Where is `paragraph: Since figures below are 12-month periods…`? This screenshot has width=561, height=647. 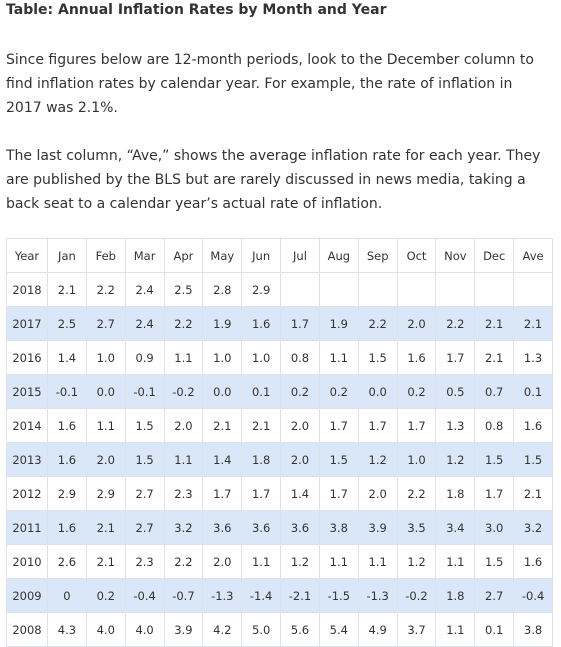
paragraph: Since figures below are 12-month periods… is located at coordinates (270, 84).